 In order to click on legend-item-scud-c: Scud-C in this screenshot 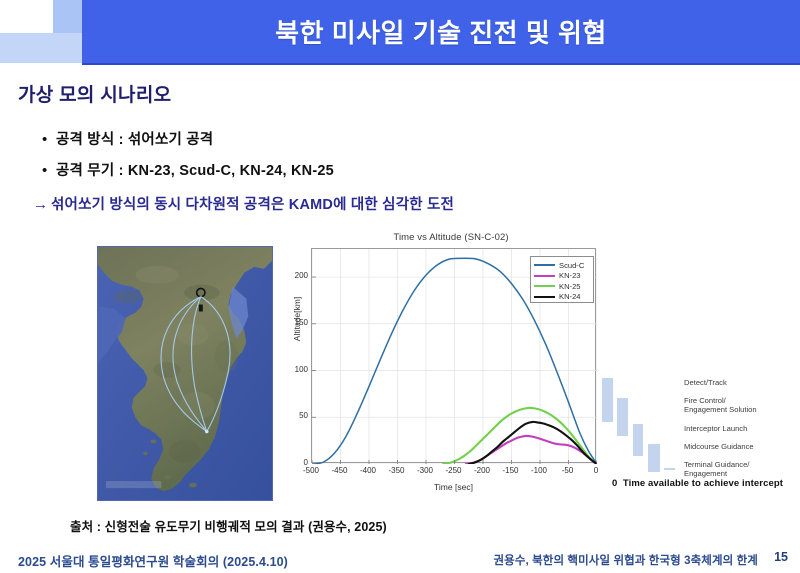, I will do `click(562, 265)`.